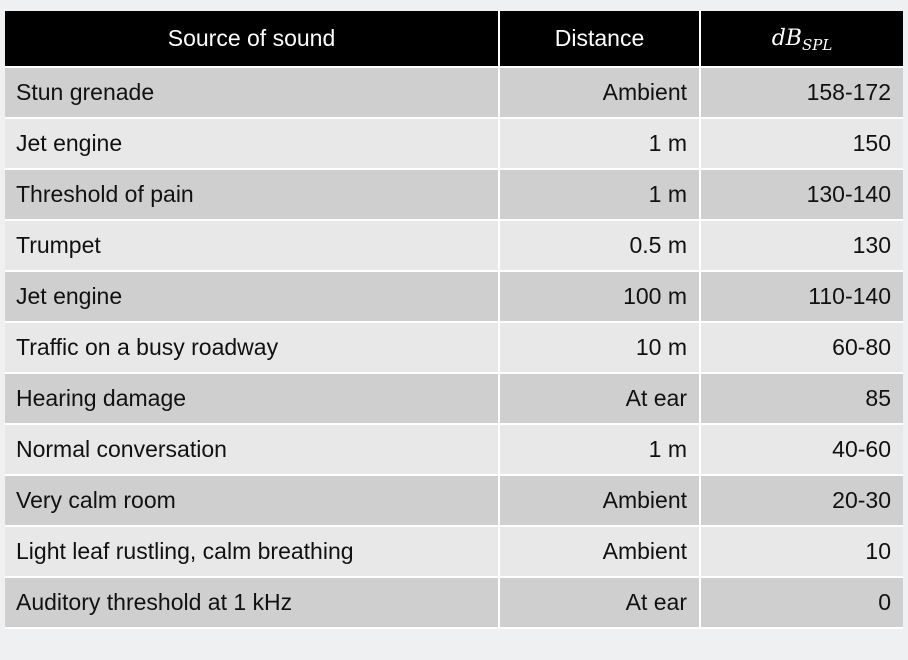 This screenshot has width=908, height=660. What do you see at coordinates (802, 144) in the screenshot?
I see `db-spl-cell: 150` at bounding box center [802, 144].